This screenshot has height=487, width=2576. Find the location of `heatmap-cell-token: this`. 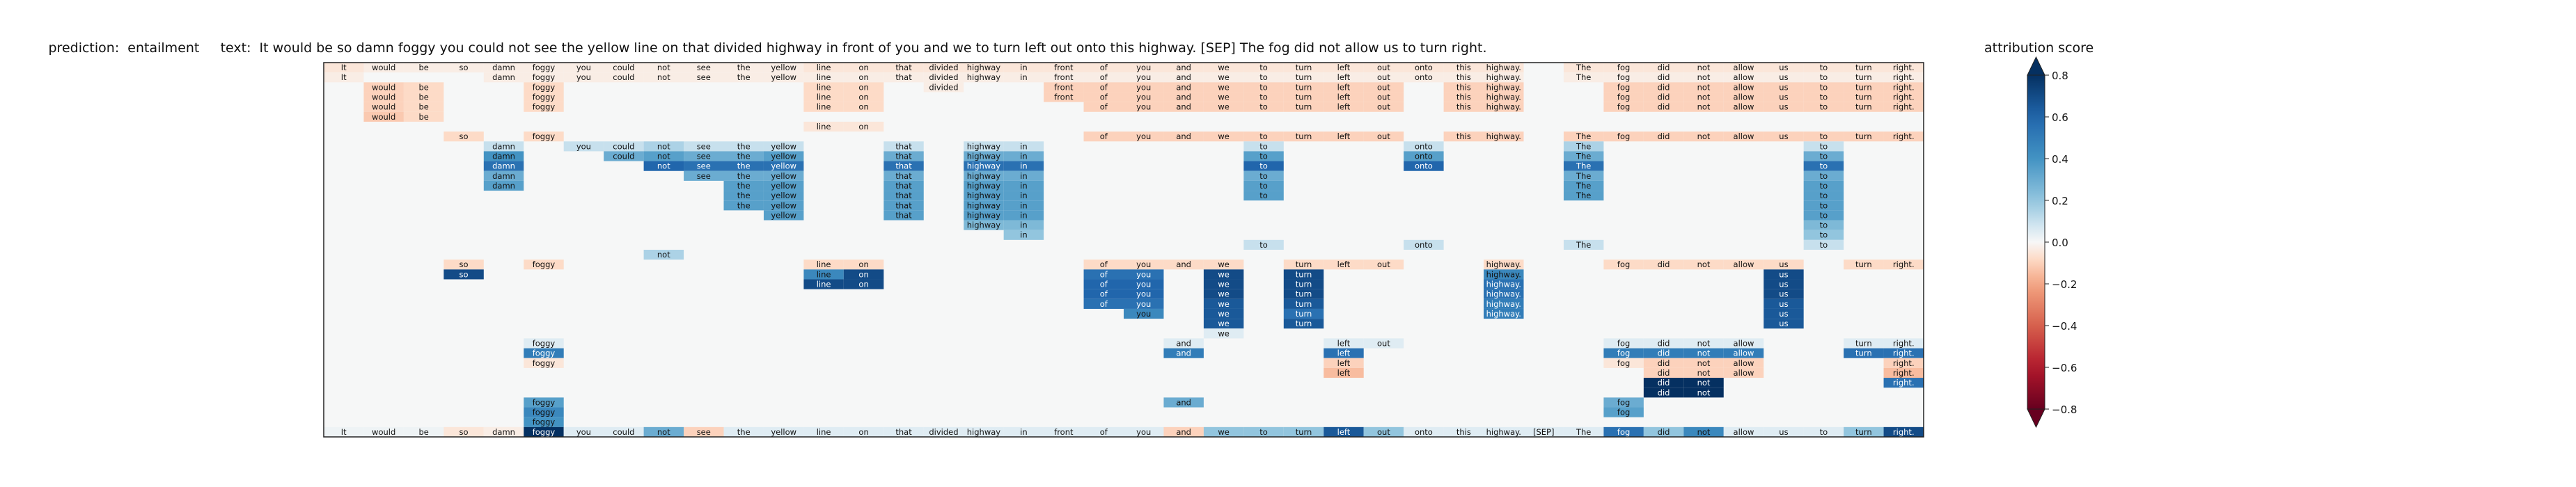

heatmap-cell-token: this is located at coordinates (1463, 67).